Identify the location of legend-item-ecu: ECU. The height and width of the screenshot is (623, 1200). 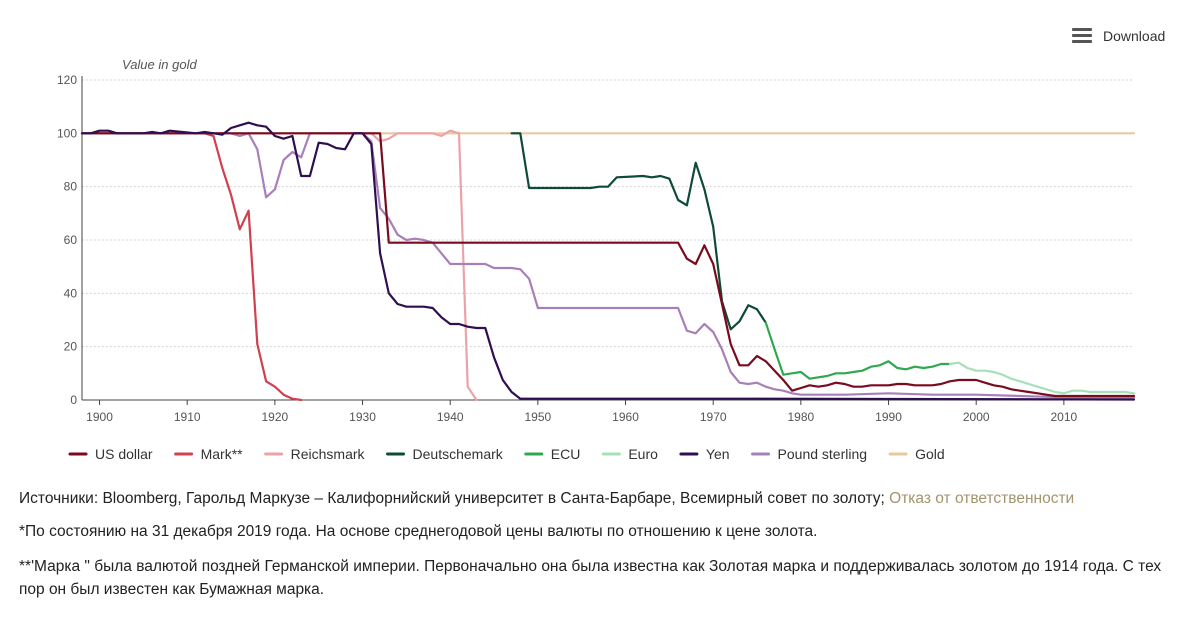
(552, 454).